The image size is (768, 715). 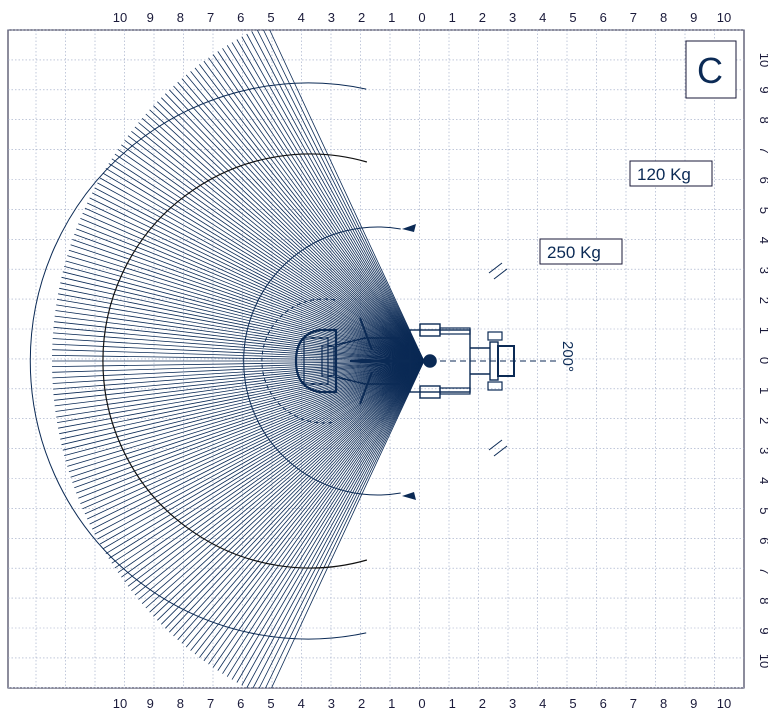 I want to click on corner-label: C, so click(x=710, y=70).